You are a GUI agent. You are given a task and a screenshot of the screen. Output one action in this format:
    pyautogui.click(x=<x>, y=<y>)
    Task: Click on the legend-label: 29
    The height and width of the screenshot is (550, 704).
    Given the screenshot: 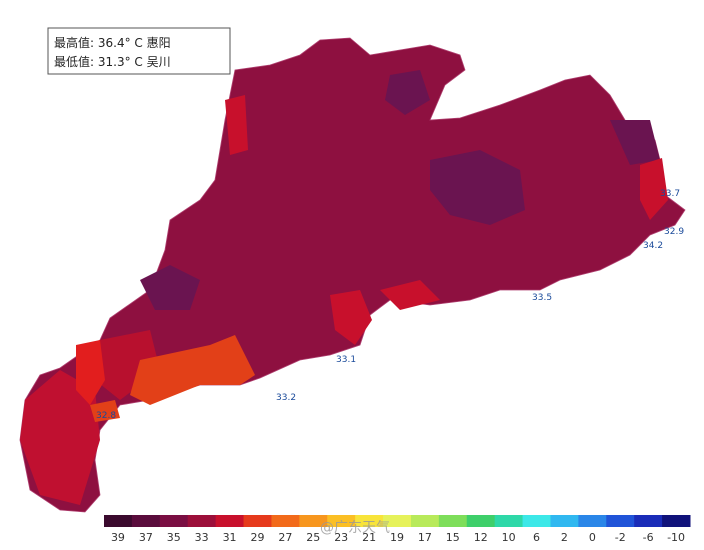 What is the action you would take?
    pyautogui.click(x=257, y=537)
    